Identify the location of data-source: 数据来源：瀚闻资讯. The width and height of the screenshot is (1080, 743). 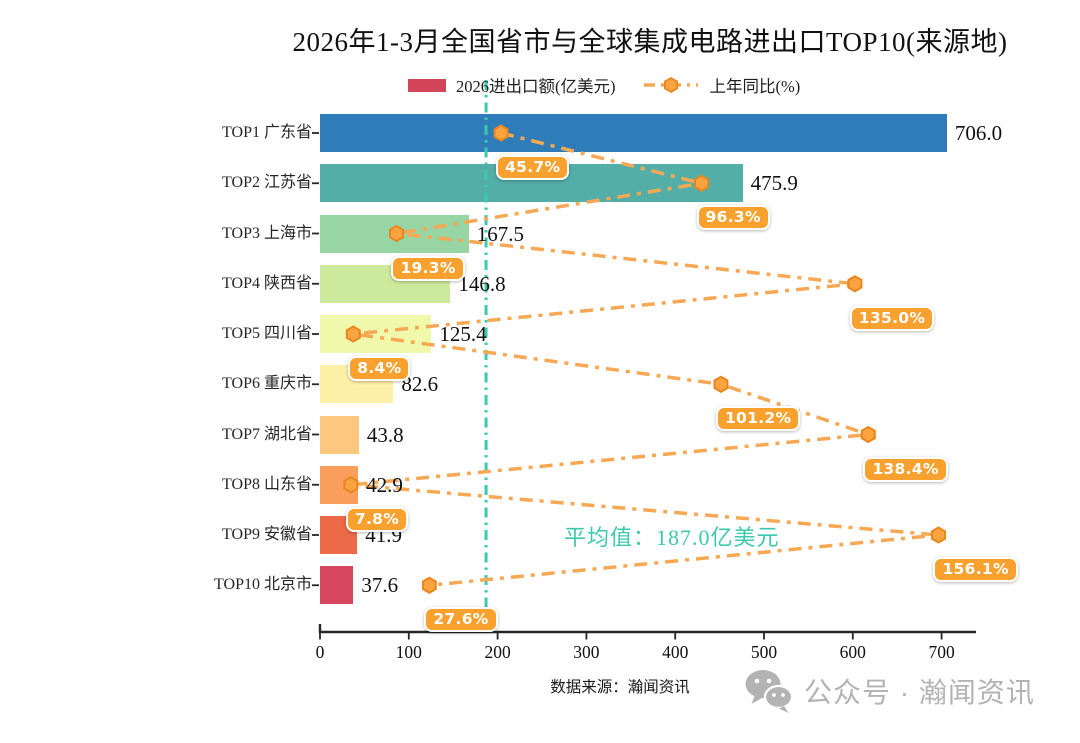
(620, 687).